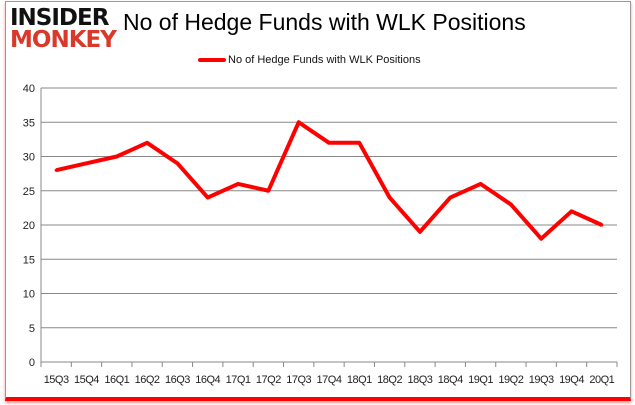 This screenshot has width=635, height=405. Describe the element at coordinates (238, 380) in the screenshot. I see `x-tick-label: 17Q1` at that location.